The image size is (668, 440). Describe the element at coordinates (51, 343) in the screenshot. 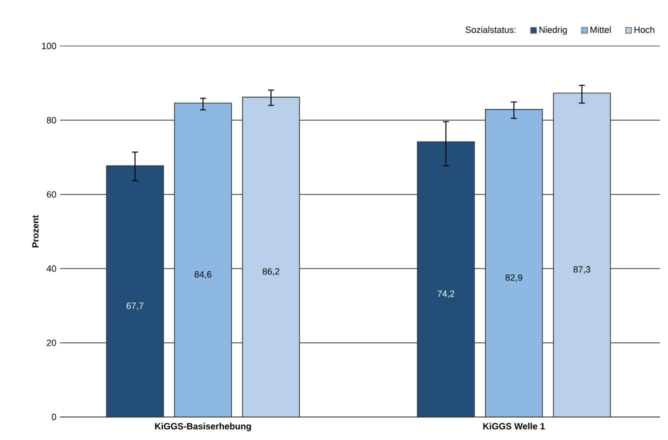

I see `y-tick-label: 20` at that location.